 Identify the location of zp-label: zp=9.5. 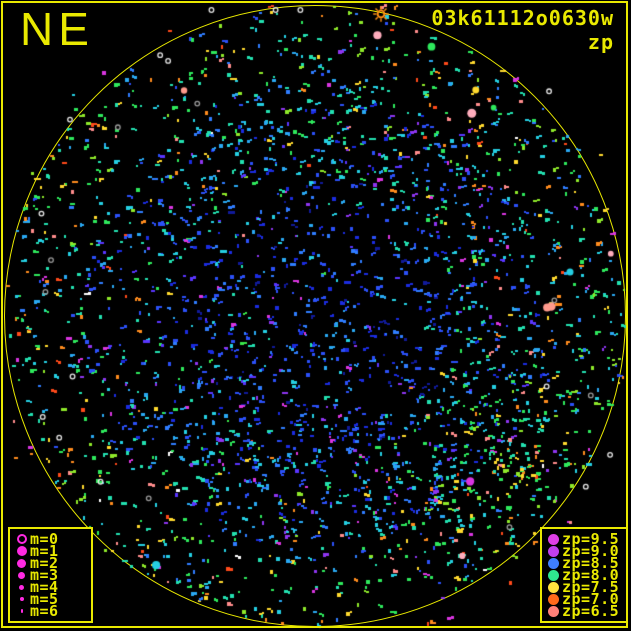
(591, 538).